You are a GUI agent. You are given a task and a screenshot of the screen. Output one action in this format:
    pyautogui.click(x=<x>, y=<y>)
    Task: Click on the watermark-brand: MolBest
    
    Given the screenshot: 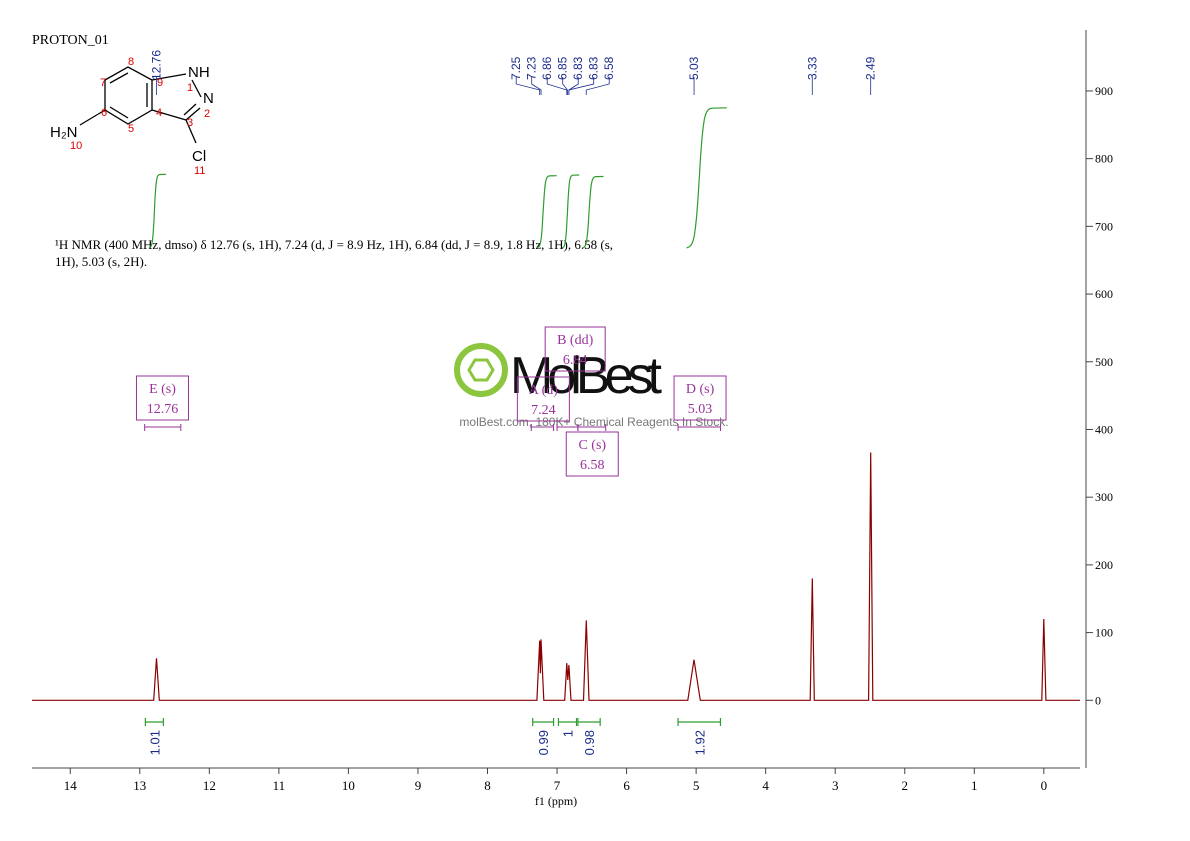 What is the action you would take?
    pyautogui.click(x=586, y=376)
    